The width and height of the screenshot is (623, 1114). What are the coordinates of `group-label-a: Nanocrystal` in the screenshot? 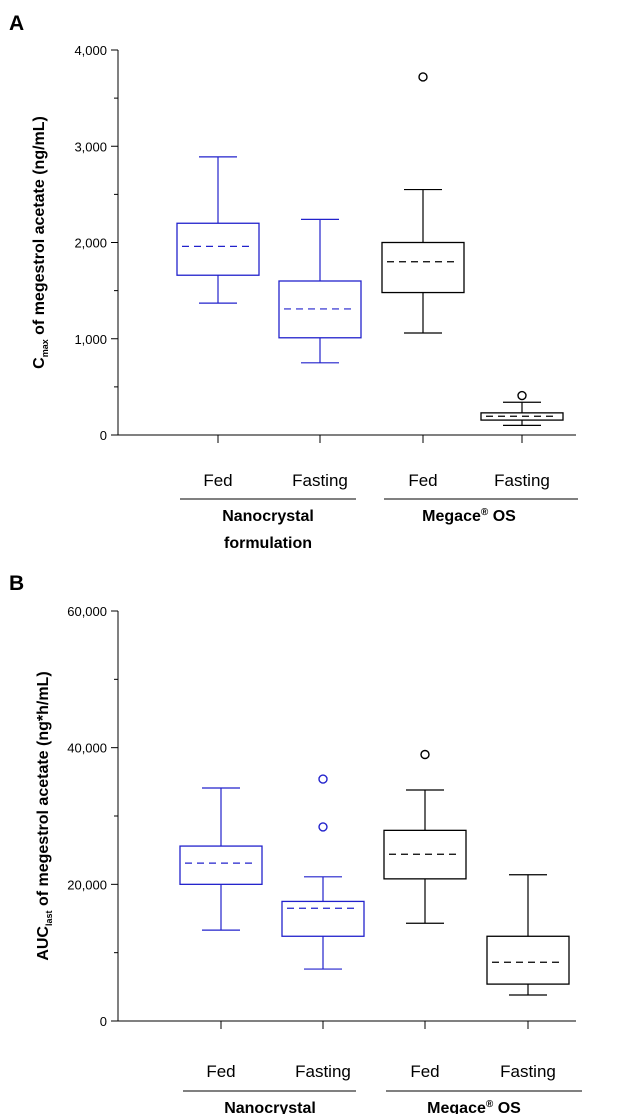 It's located at (268, 516).